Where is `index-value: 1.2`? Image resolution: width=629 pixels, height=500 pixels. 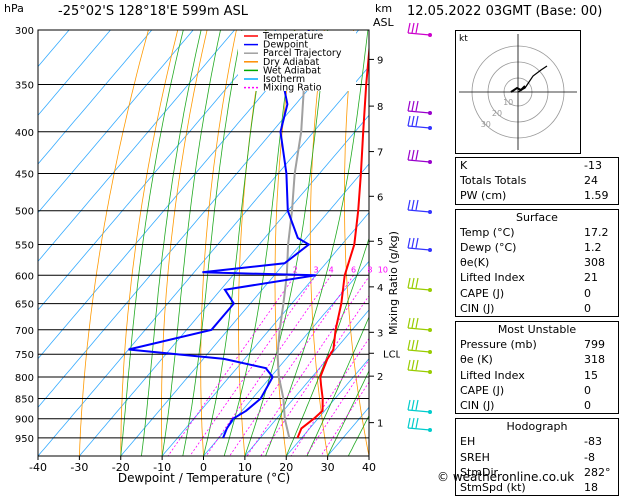 index-value: 1.2 is located at coordinates (593, 248).